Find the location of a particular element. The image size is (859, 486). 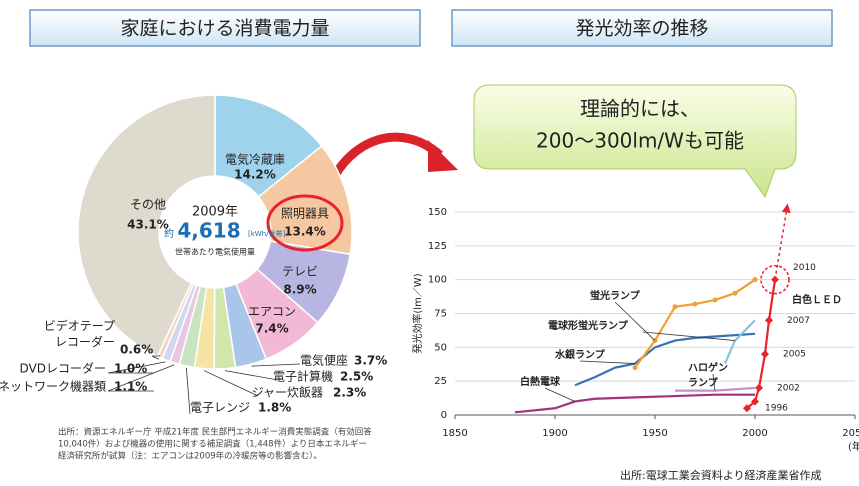

y-axis-label: 発光効率(lm／W) is located at coordinates (417, 313).